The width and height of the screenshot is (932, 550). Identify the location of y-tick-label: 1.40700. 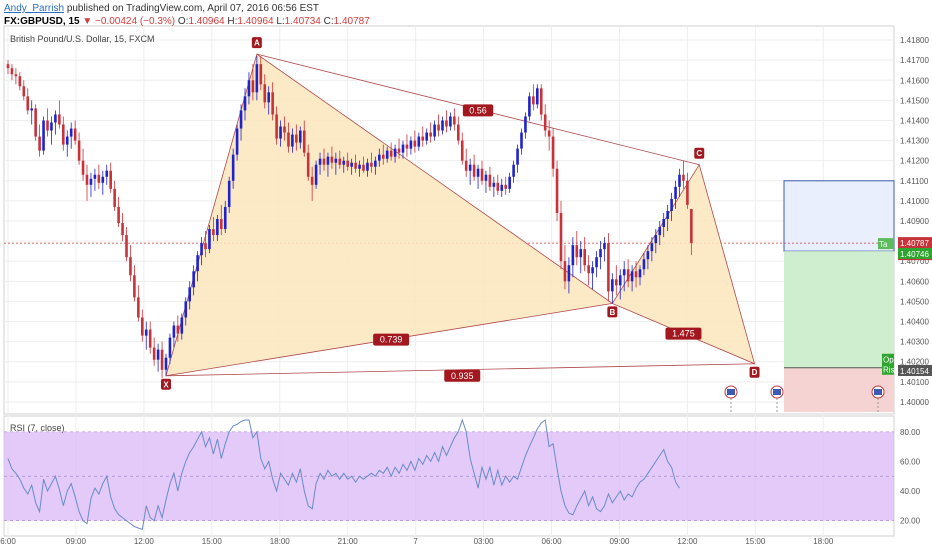
(914, 261).